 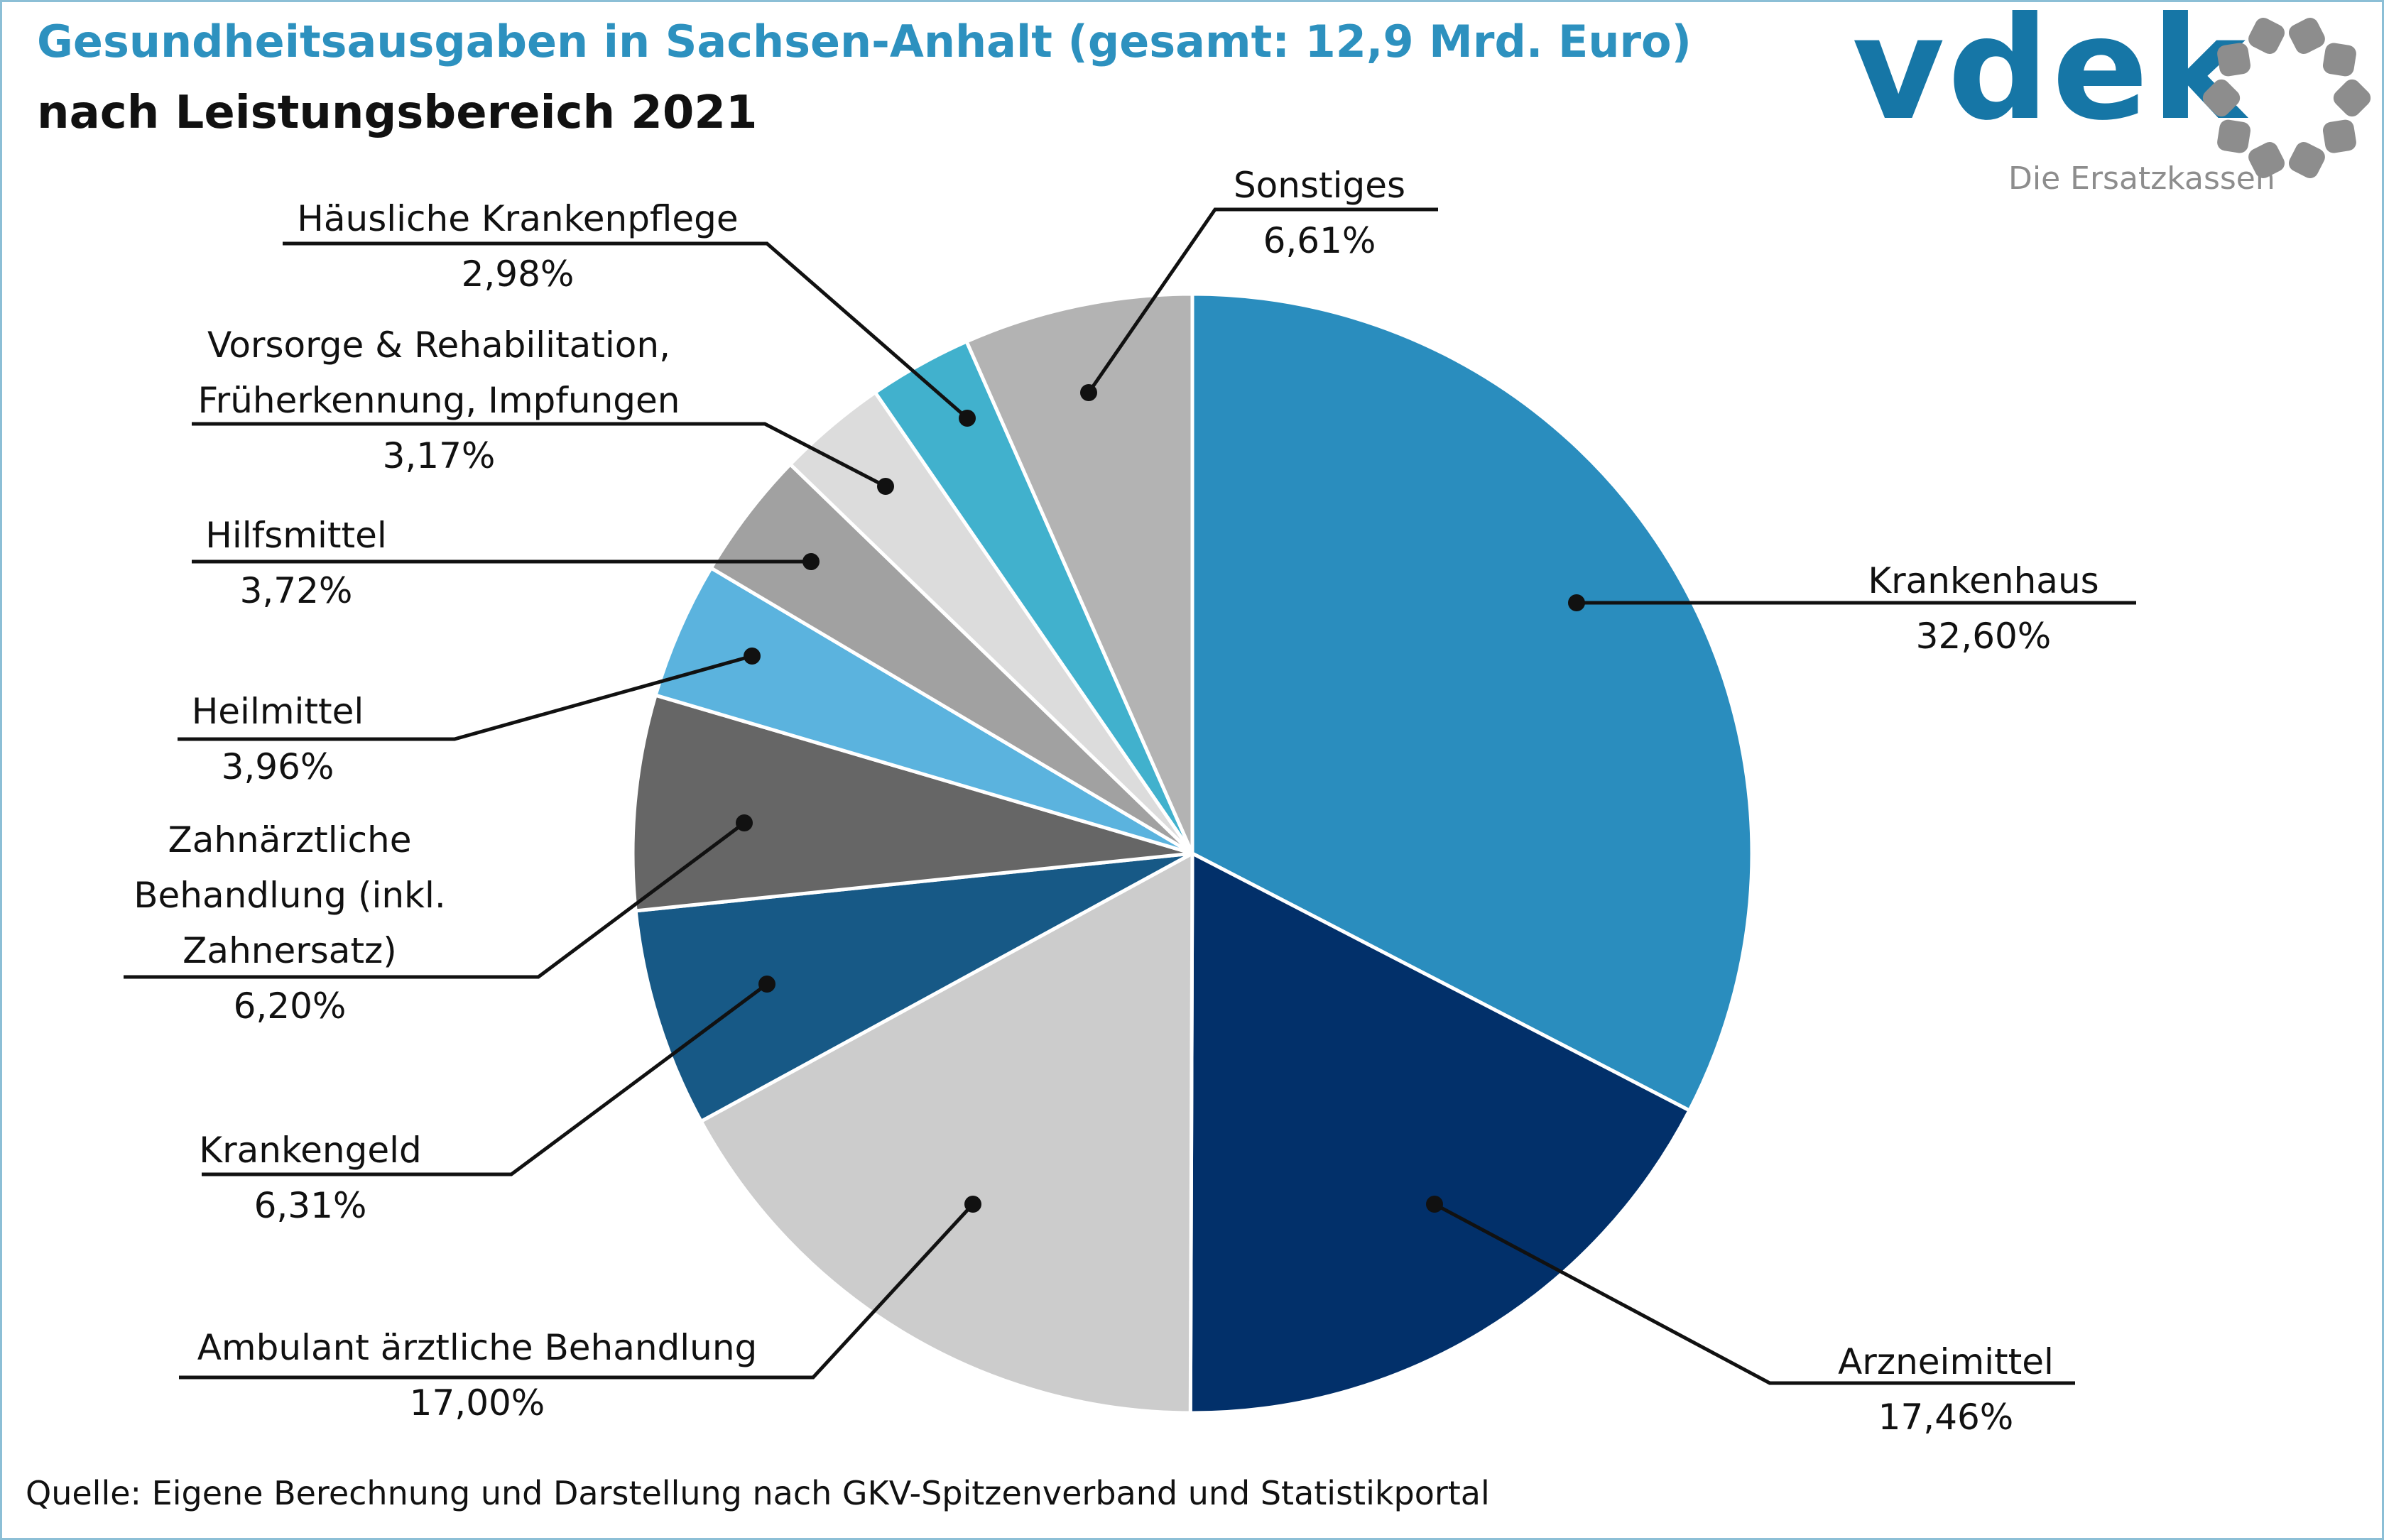 I want to click on leader-line-sonstiges, so click(x=1262, y=300).